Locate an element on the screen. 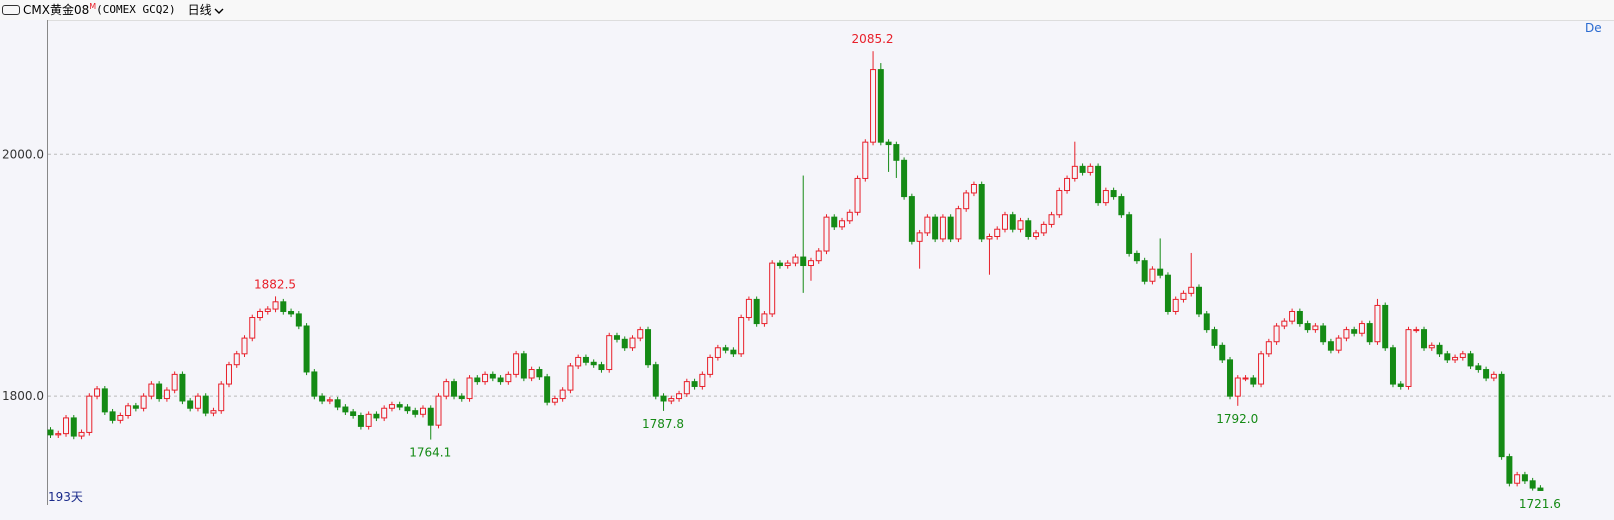  period-selector: 日线 is located at coordinates (206, 10).